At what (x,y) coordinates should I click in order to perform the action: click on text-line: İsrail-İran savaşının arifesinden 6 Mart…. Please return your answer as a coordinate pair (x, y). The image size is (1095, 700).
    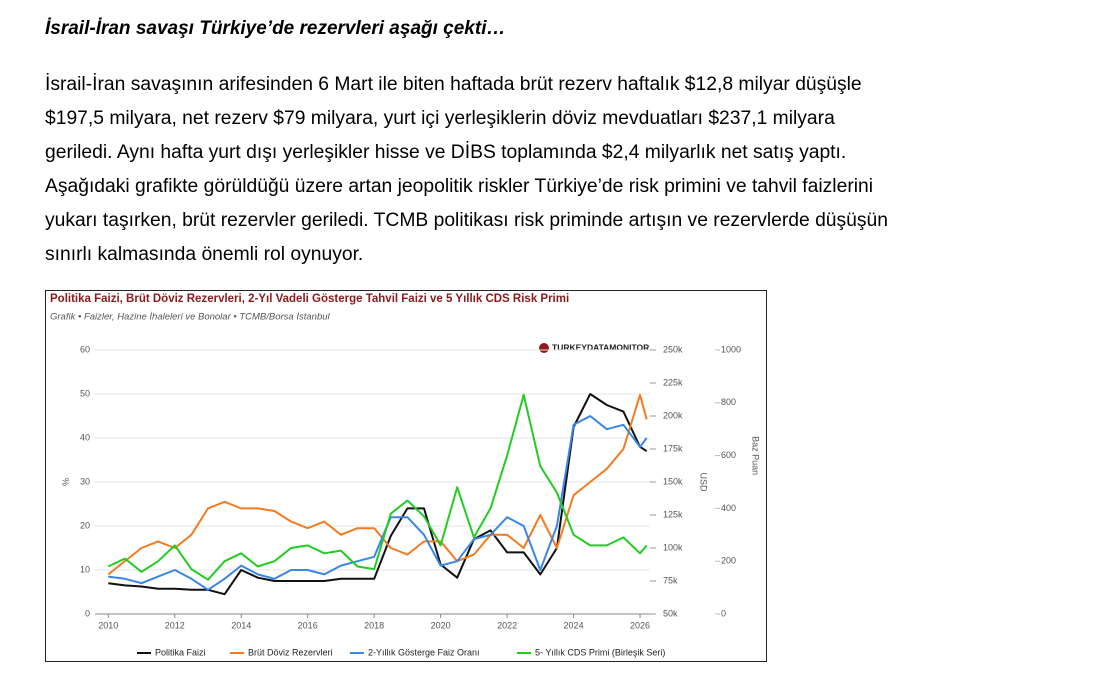
    Looking at the image, I should click on (453, 84).